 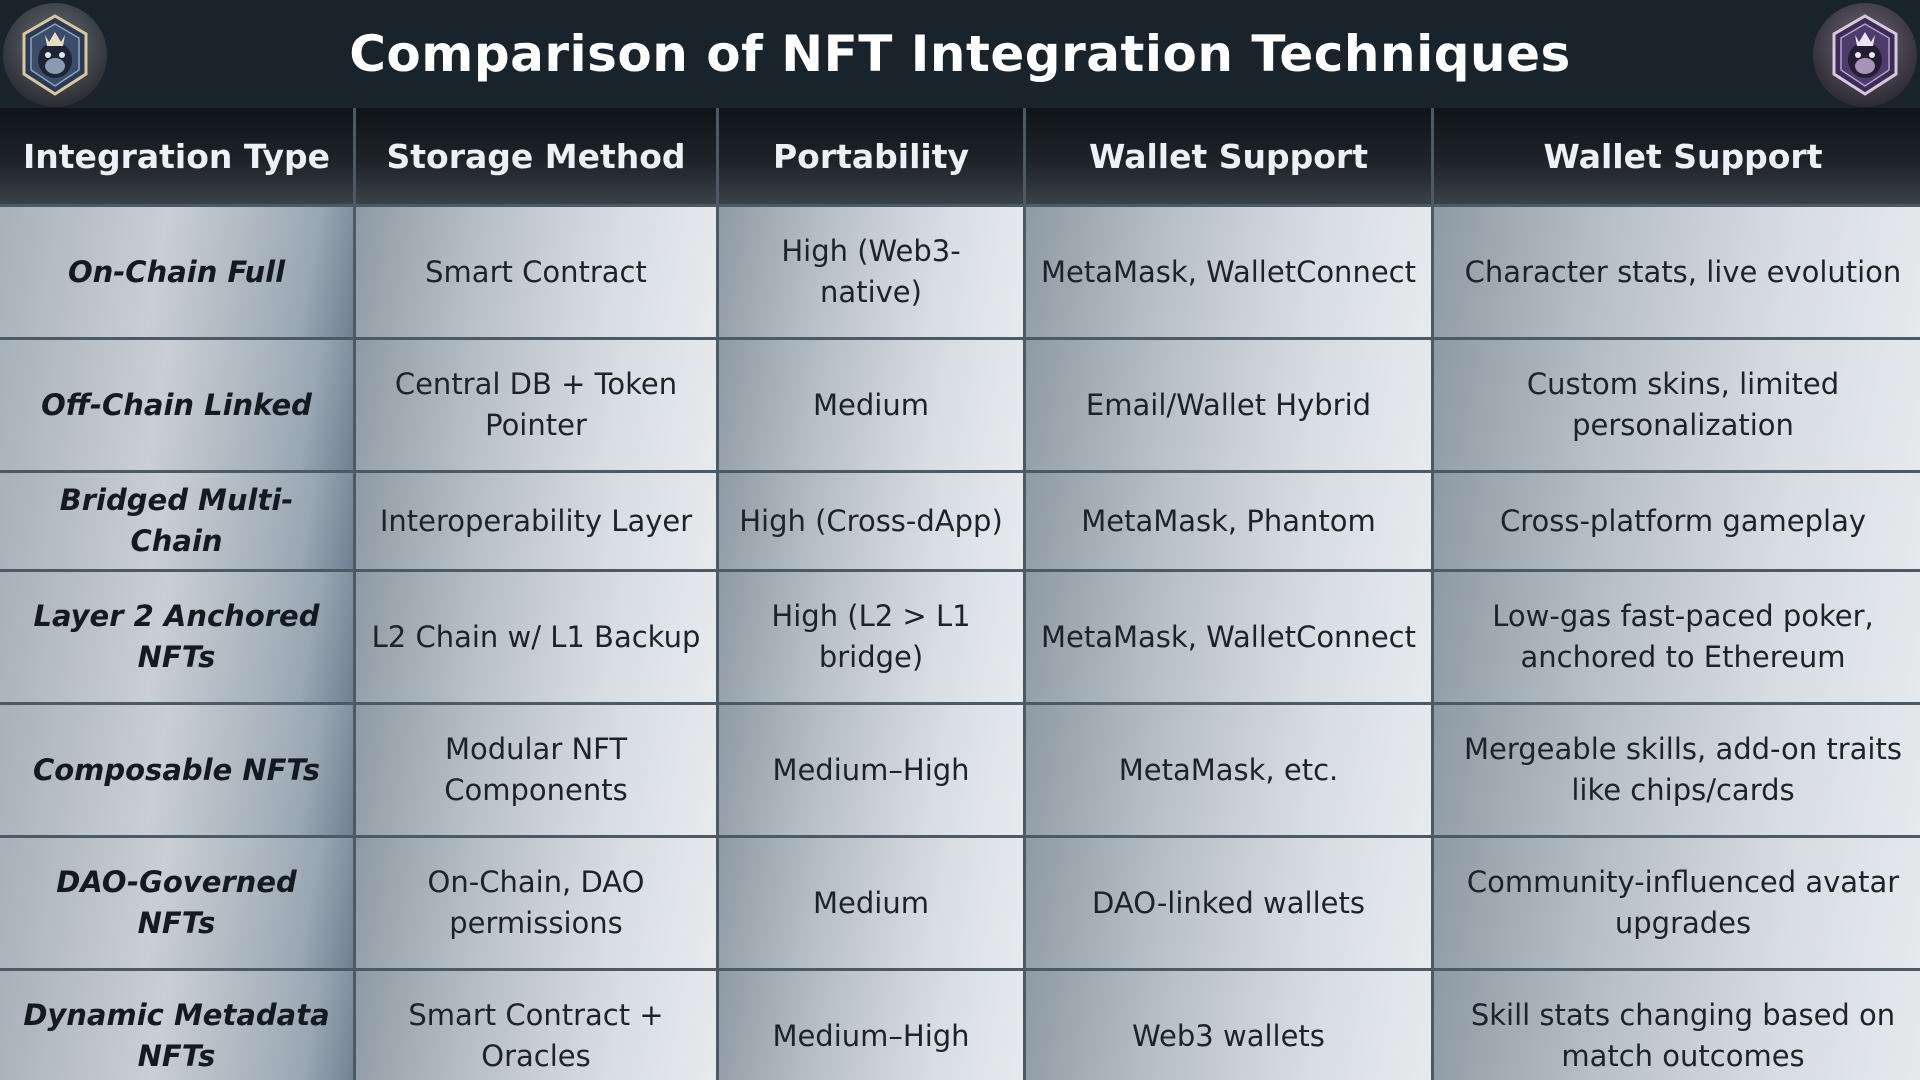 I want to click on row-label-dynamic-metadata-nfts: Dynamic Metadata NFTs, so click(x=176, y=1025).